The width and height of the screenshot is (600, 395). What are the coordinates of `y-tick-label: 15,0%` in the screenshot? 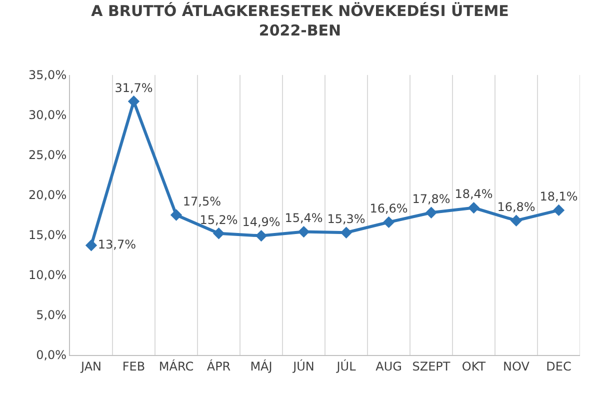 It's located at (47, 235).